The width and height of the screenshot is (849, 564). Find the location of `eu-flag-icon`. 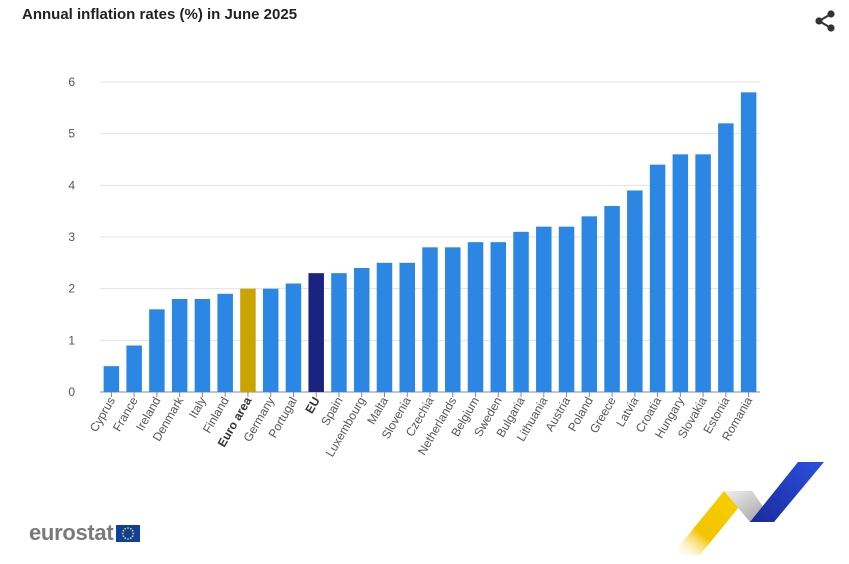

eu-flag-icon is located at coordinates (128, 533).